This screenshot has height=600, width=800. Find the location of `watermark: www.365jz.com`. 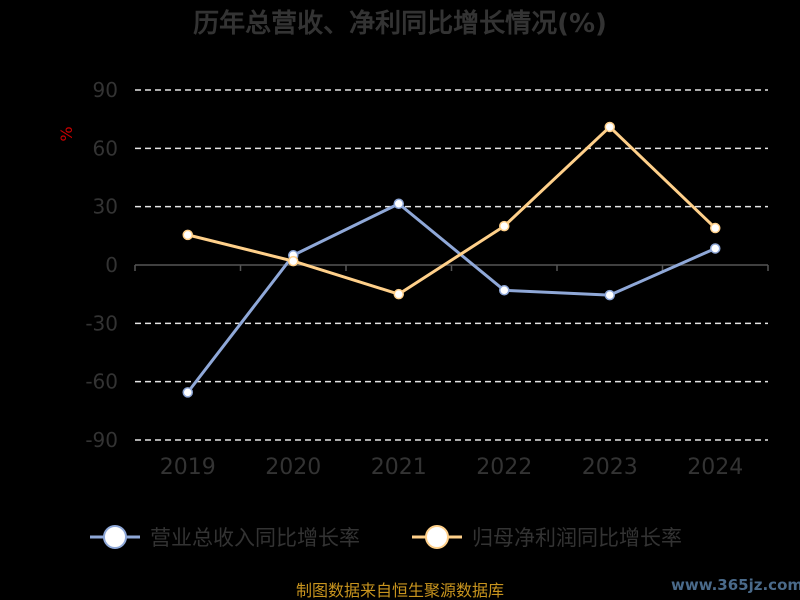

watermark: www.365jz.com is located at coordinates (735, 585).